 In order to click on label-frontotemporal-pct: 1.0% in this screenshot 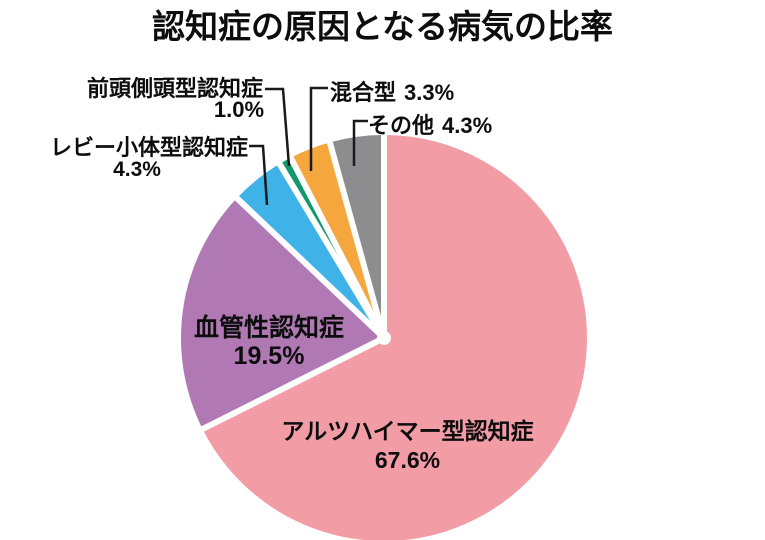, I will do `click(239, 109)`.